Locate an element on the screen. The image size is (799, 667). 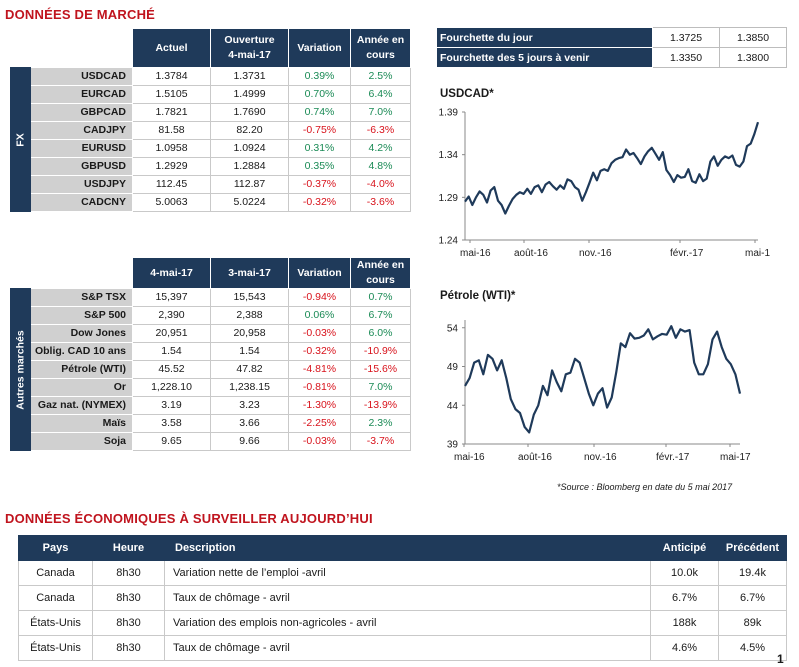
fx-value-1: 1.2929 is located at coordinates (171, 166).